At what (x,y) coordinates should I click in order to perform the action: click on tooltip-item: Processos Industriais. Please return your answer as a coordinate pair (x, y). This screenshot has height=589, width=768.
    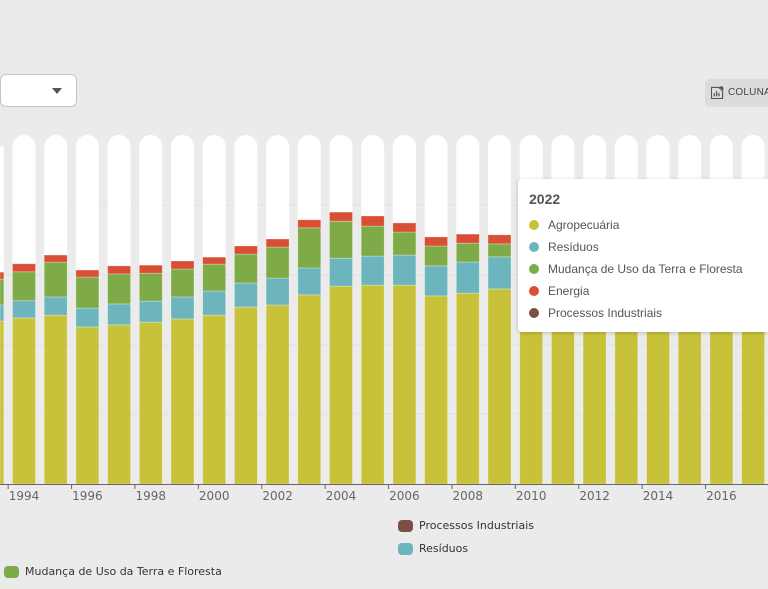
    Looking at the image, I should click on (595, 313).